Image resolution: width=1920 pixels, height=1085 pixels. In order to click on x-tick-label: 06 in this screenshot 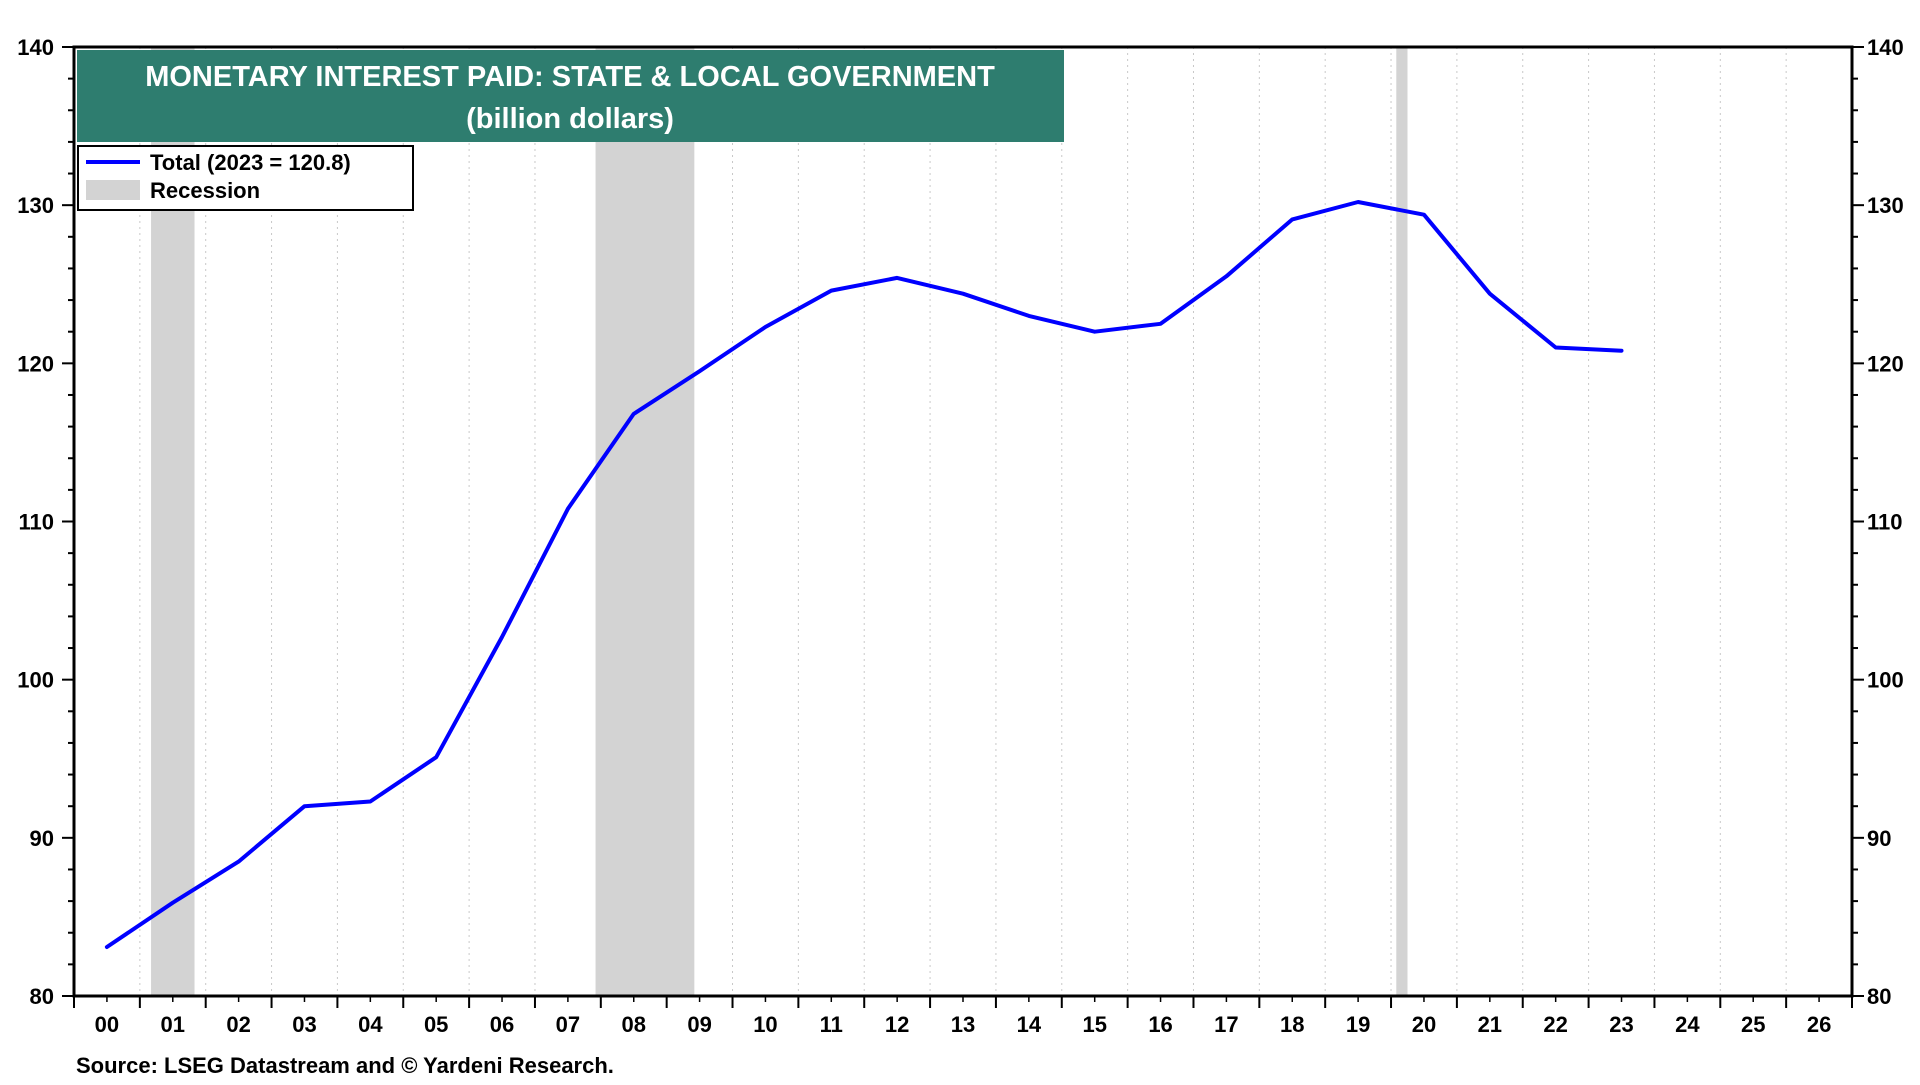, I will do `click(502, 1024)`.